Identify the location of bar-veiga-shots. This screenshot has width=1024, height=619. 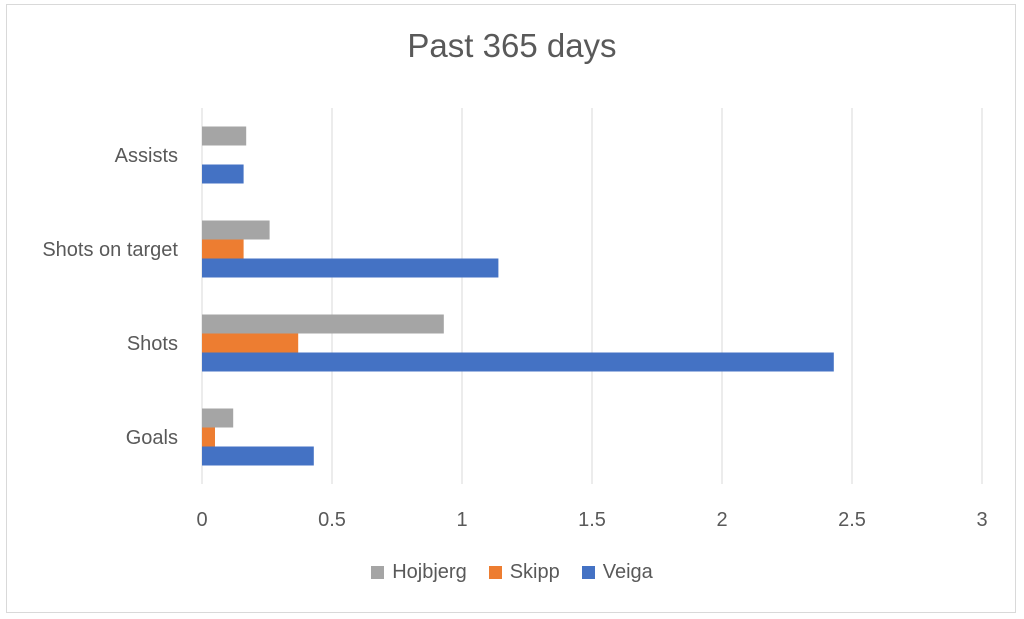
(518, 362).